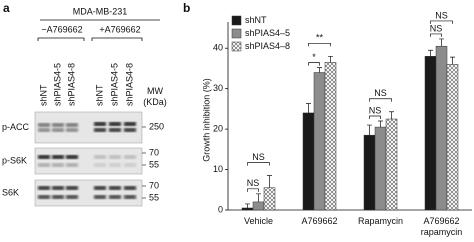 Image resolution: width=474 pixels, height=242 pixels. I want to click on y-tick-label: 10, so click(218, 169).